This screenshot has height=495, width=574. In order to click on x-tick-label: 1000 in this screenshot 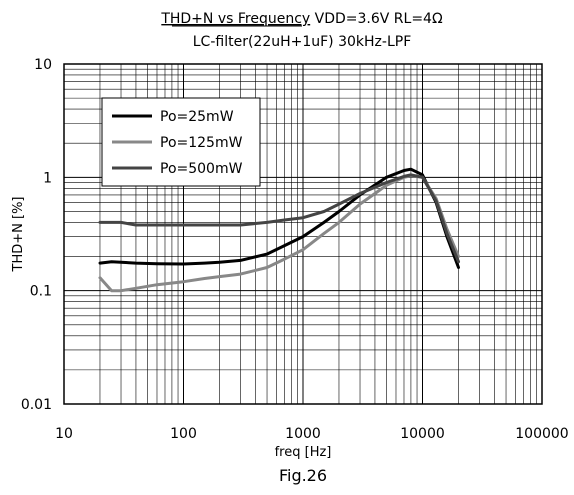, I will do `click(303, 434)`.